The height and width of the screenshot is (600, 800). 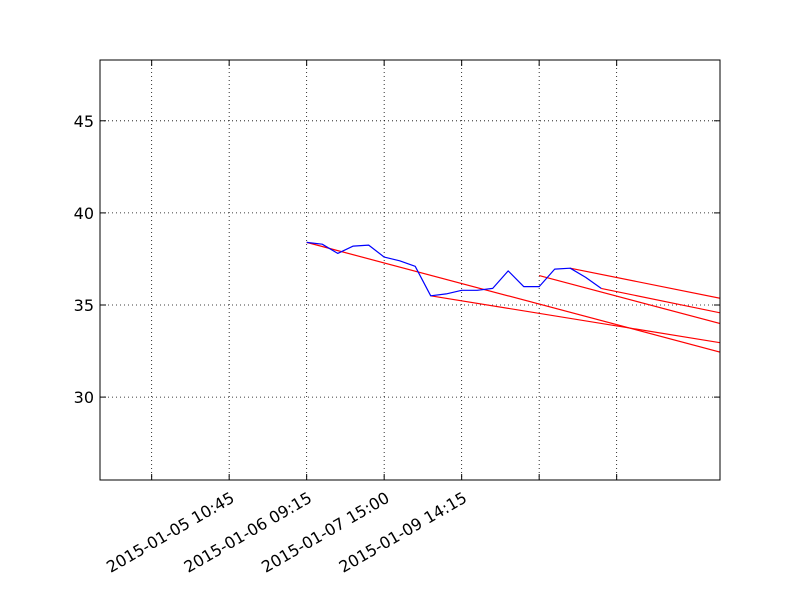 I want to click on y-tick-label: 40, so click(x=84, y=213).